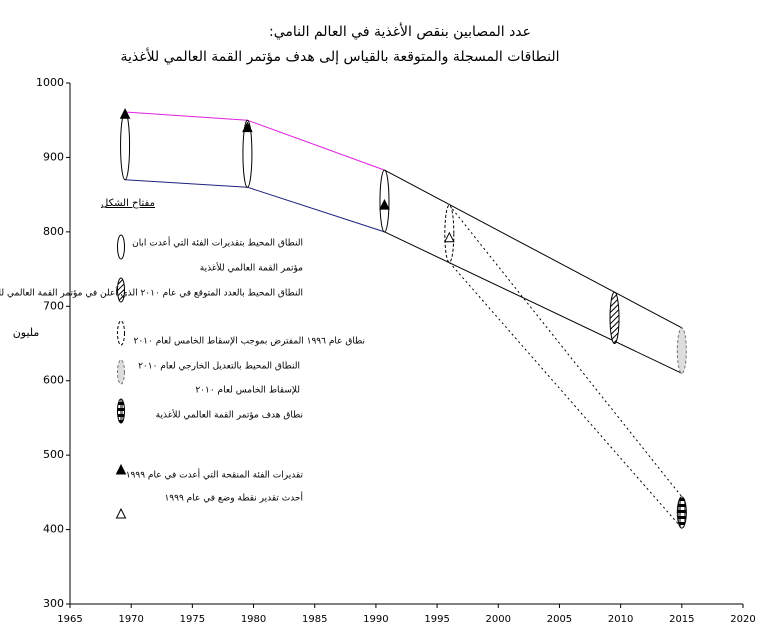 The image size is (760, 643). What do you see at coordinates (53, 305) in the screenshot?
I see `y-tick-label: 700` at bounding box center [53, 305].